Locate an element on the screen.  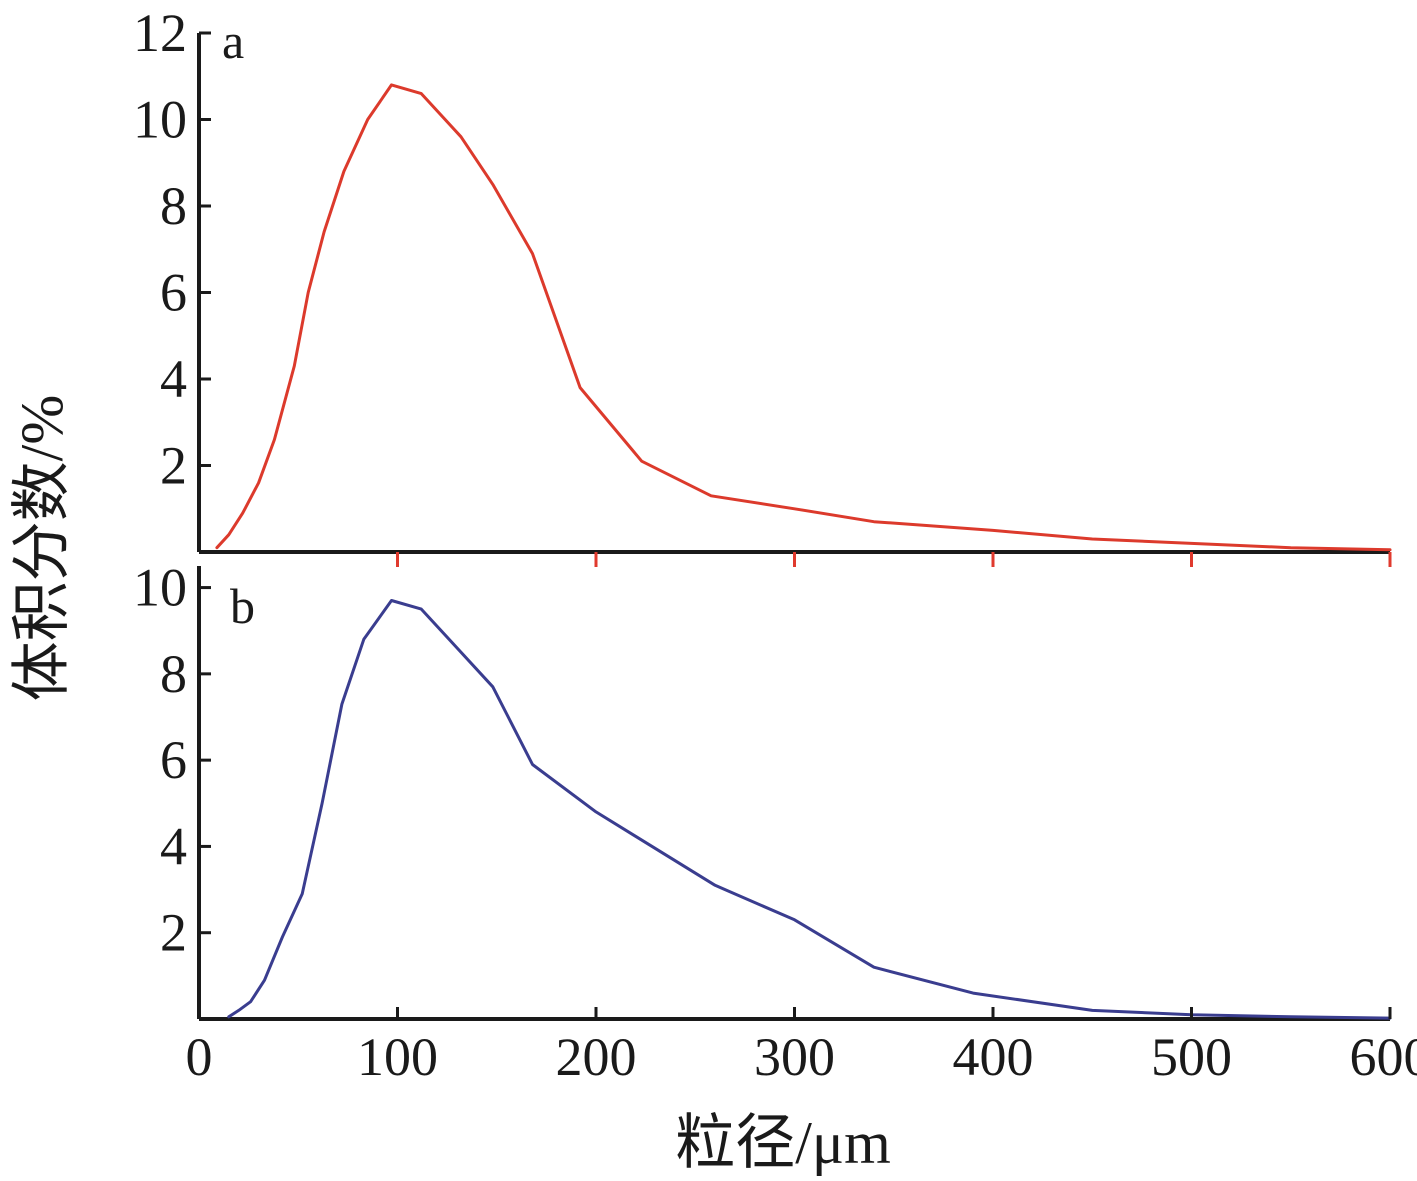
x-tick-label: 300 is located at coordinates (794, 1057).